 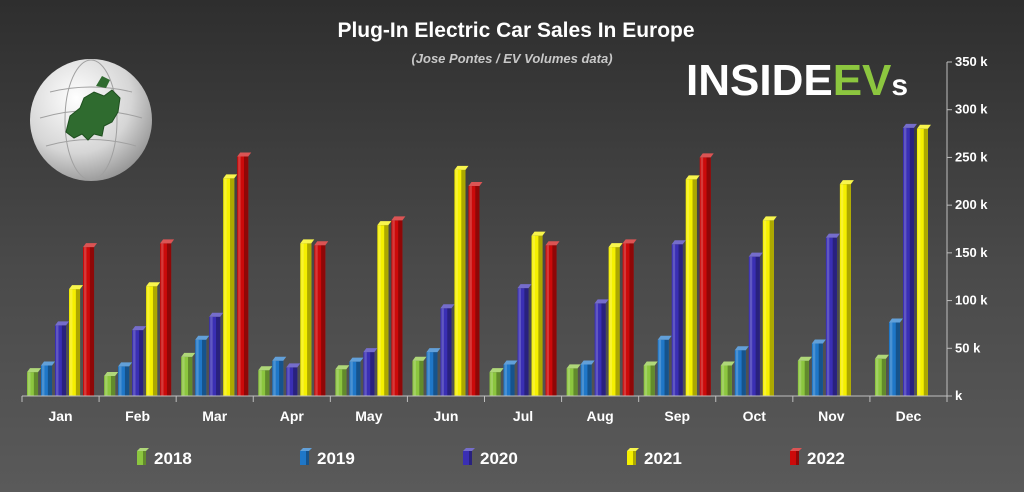 I want to click on bar-2021-dec, so click(x=923, y=260).